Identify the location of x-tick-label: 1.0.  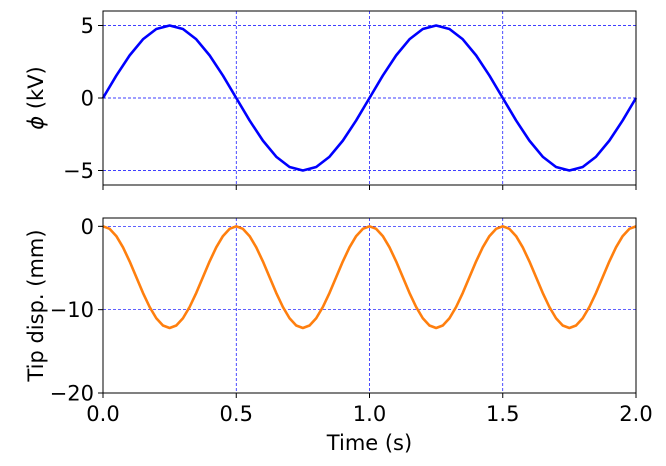
(369, 414).